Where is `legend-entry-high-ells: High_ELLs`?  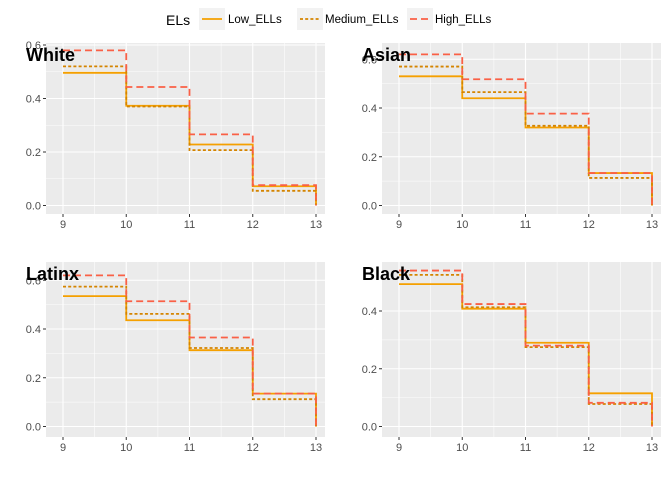 legend-entry-high-ells: High_ELLs is located at coordinates (449, 19).